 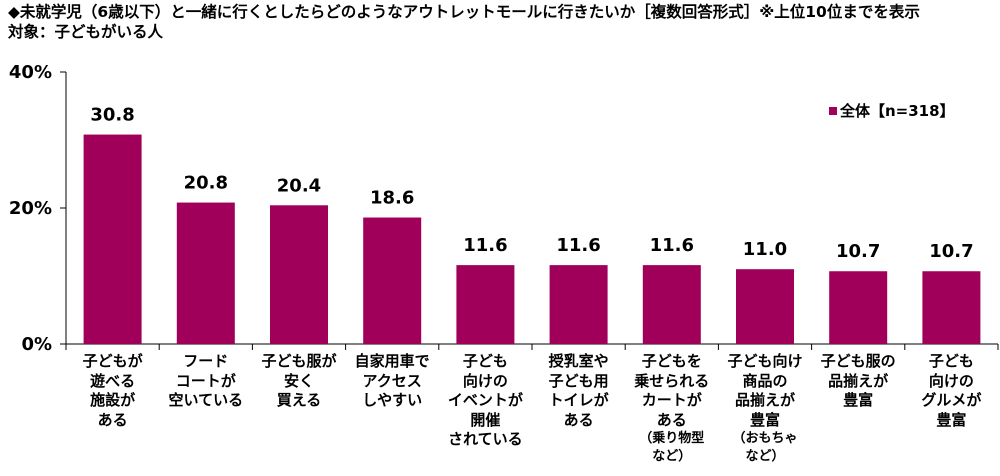 I want to click on chart-subtitle: 対象：子どもがいる人, so click(x=86, y=32).